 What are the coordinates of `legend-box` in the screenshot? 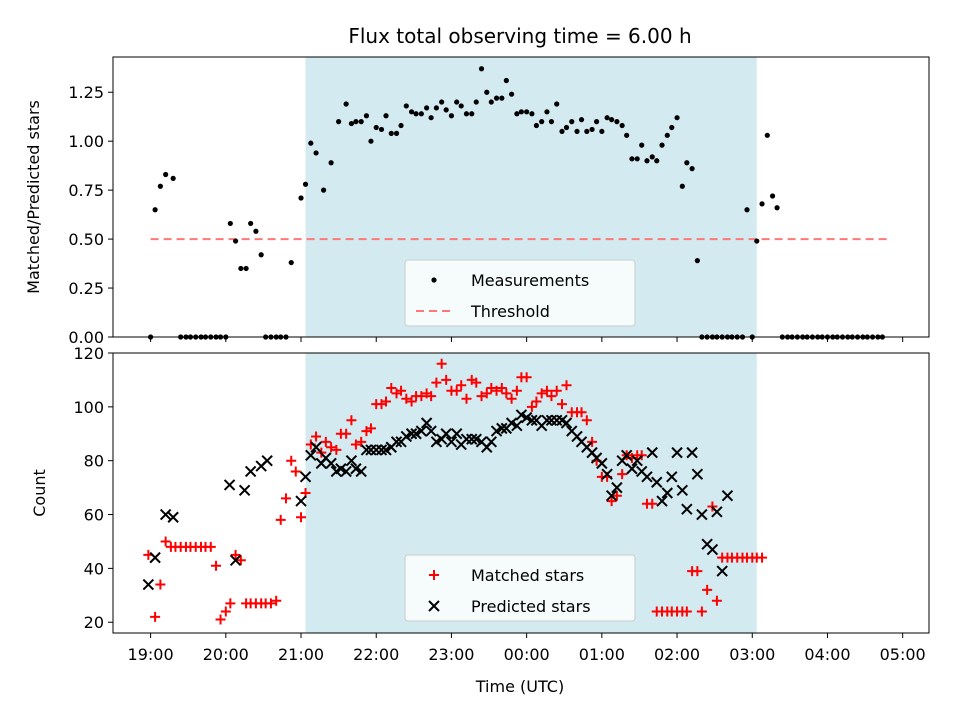 It's located at (520, 588).